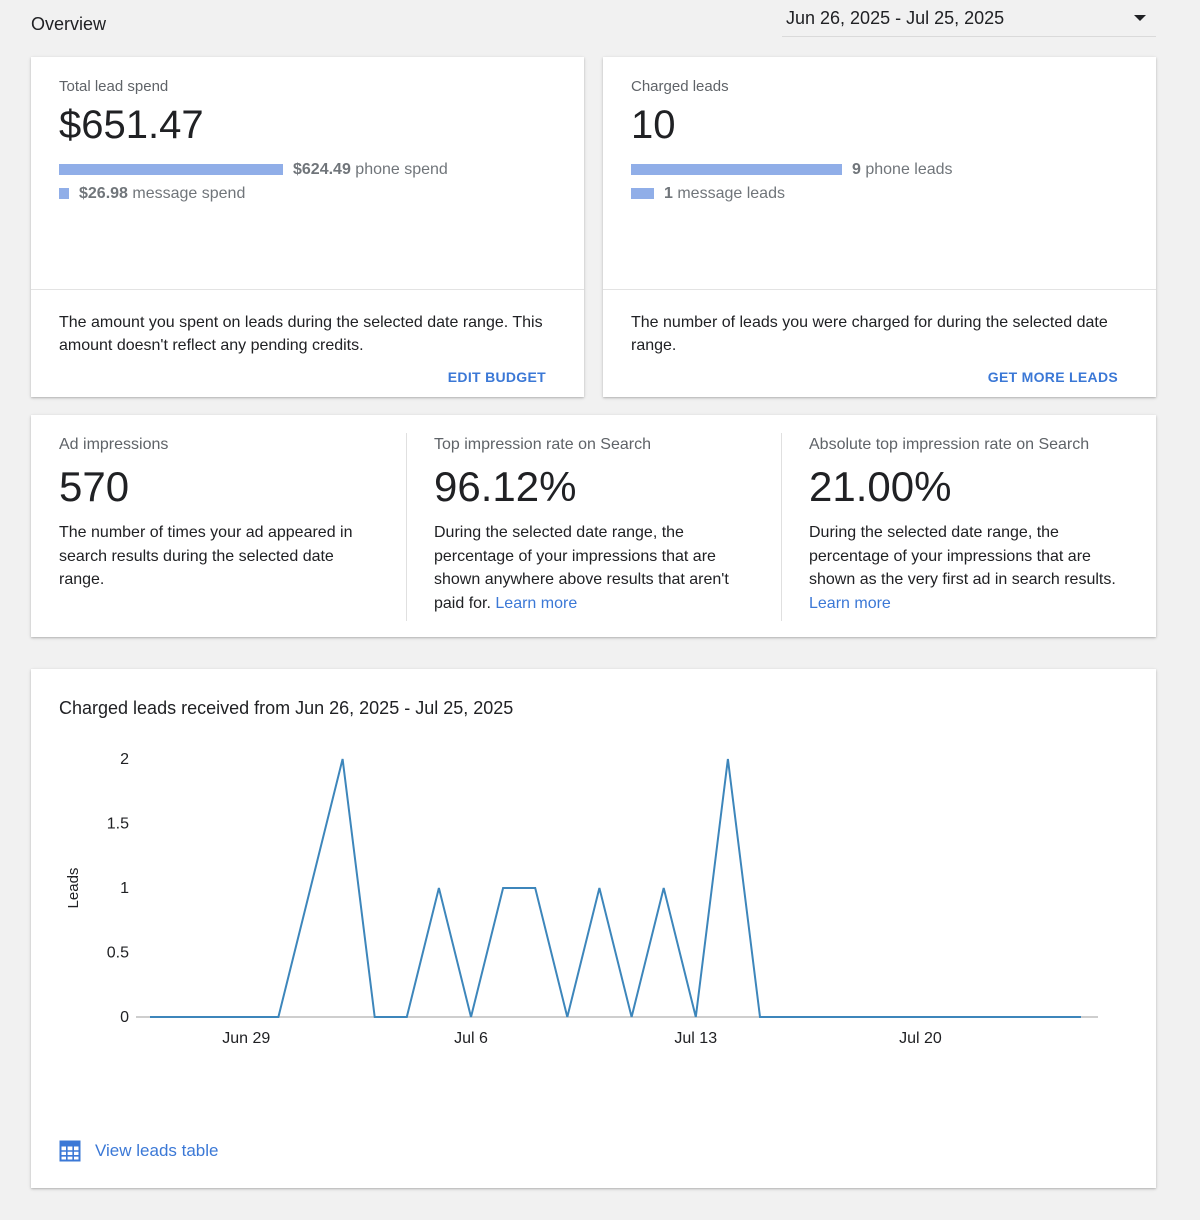  I want to click on view-leads-table-label: View leads table, so click(157, 1150).